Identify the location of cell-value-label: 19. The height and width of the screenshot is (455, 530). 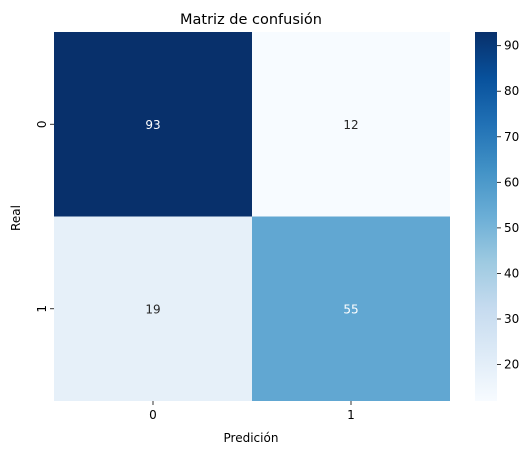
(152, 309).